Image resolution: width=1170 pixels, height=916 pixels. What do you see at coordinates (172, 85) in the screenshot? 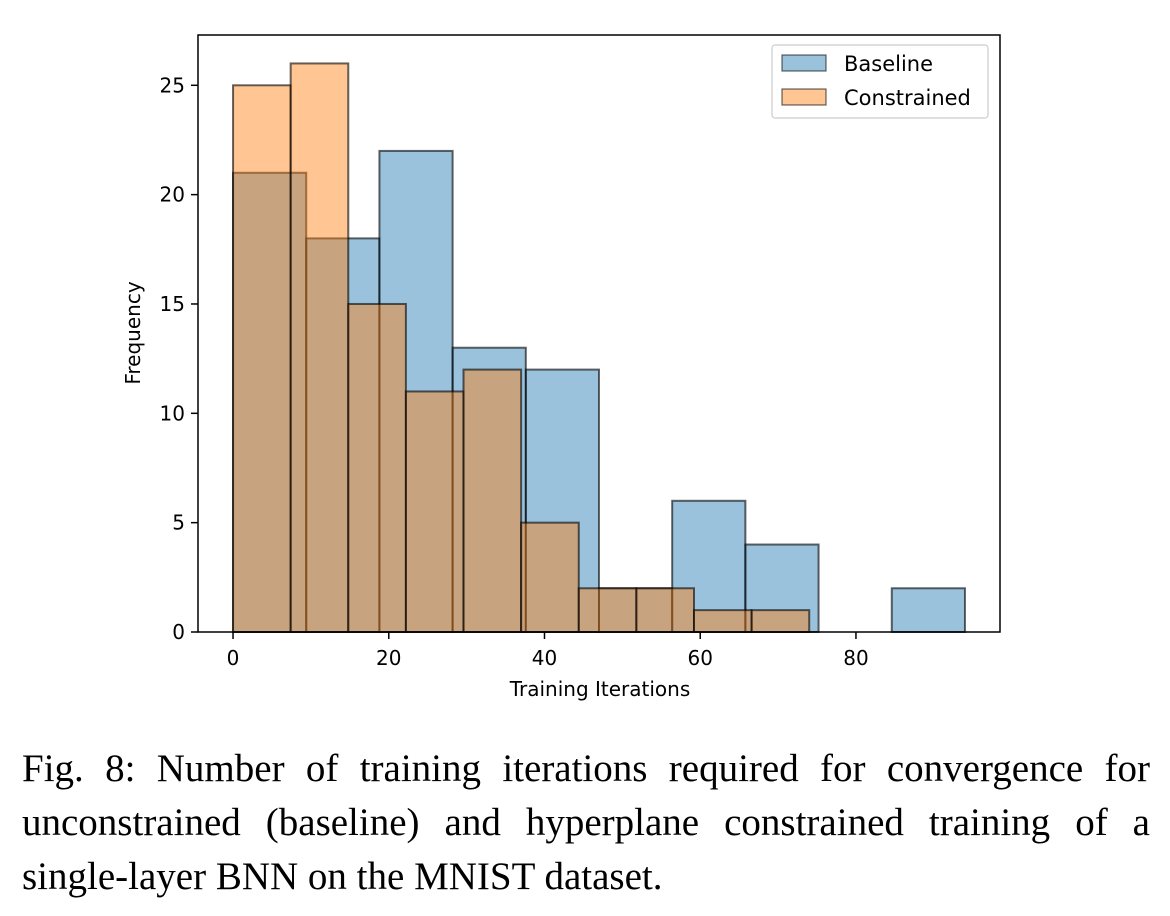
I see `y-tick-label: 25` at bounding box center [172, 85].